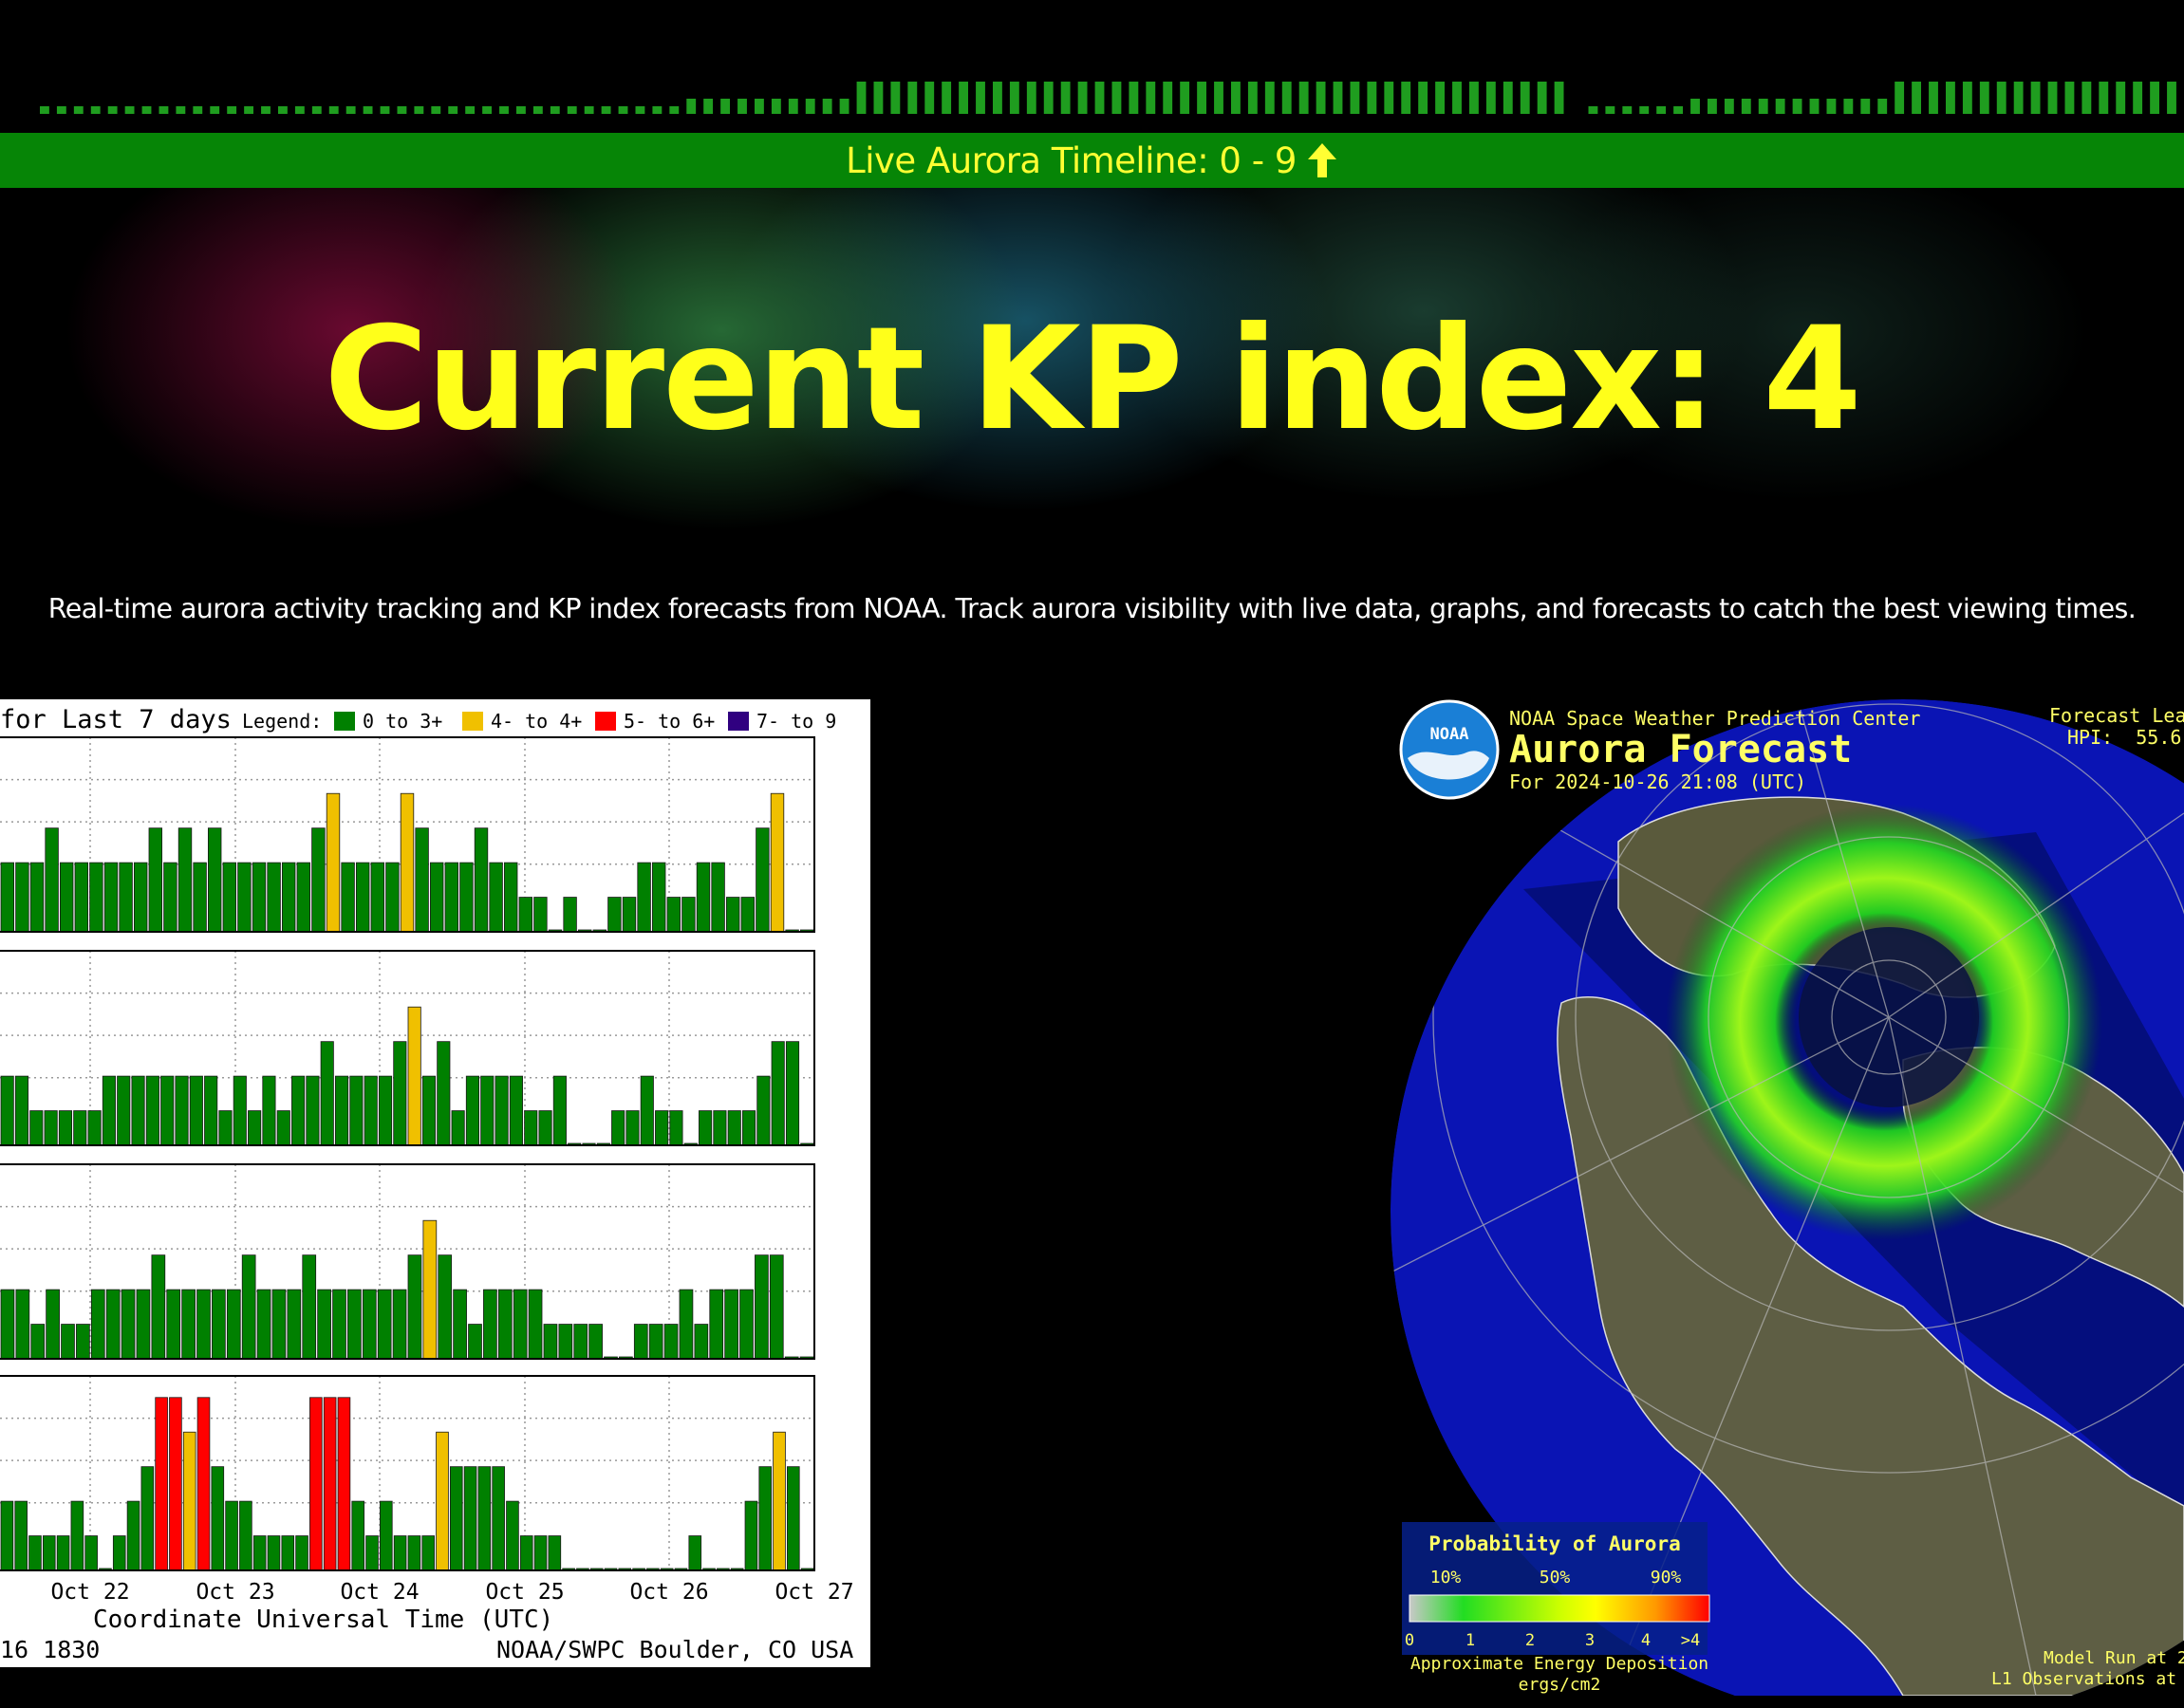 Image resolution: width=2184 pixels, height=1708 pixels. Describe the element at coordinates (2088, 1679) in the screenshot. I see `l1-observations-label: L1 Observations at 2` at that location.